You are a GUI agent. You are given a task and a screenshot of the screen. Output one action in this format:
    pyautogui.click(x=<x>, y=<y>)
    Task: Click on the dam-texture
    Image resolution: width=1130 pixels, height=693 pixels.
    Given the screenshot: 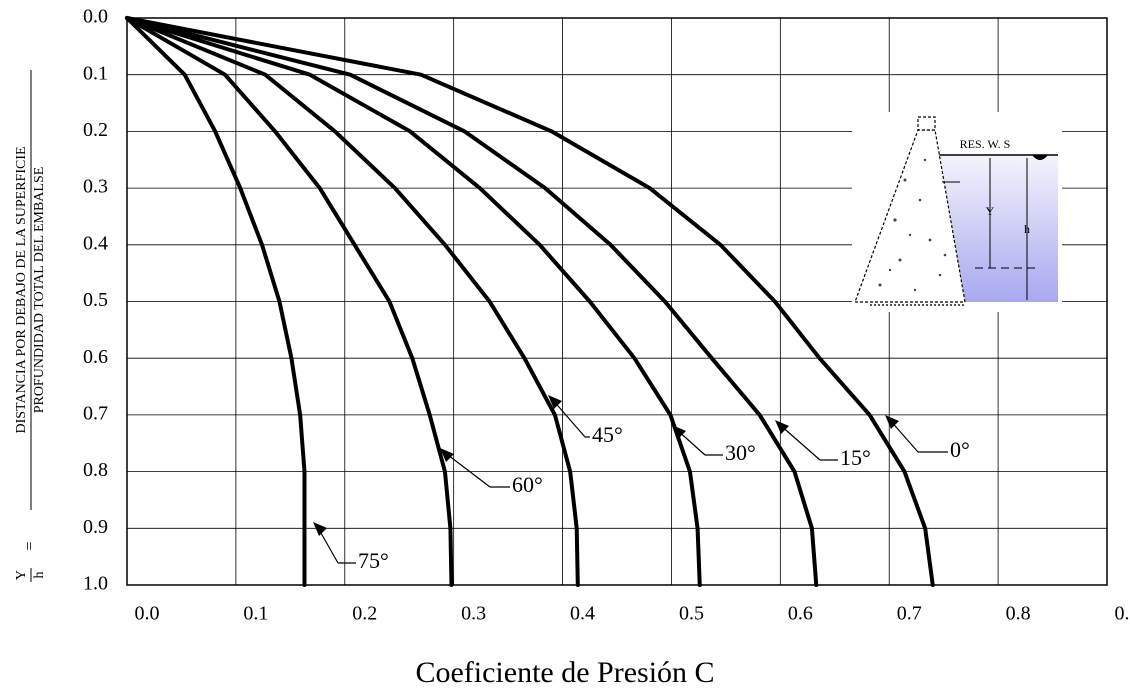 What is the action you would take?
    pyautogui.click(x=912, y=225)
    